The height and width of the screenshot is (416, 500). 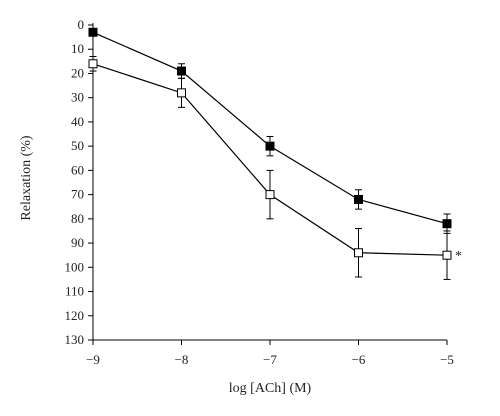 What do you see at coordinates (77, 97) in the screenshot?
I see `y-tick-label: 30` at bounding box center [77, 97].